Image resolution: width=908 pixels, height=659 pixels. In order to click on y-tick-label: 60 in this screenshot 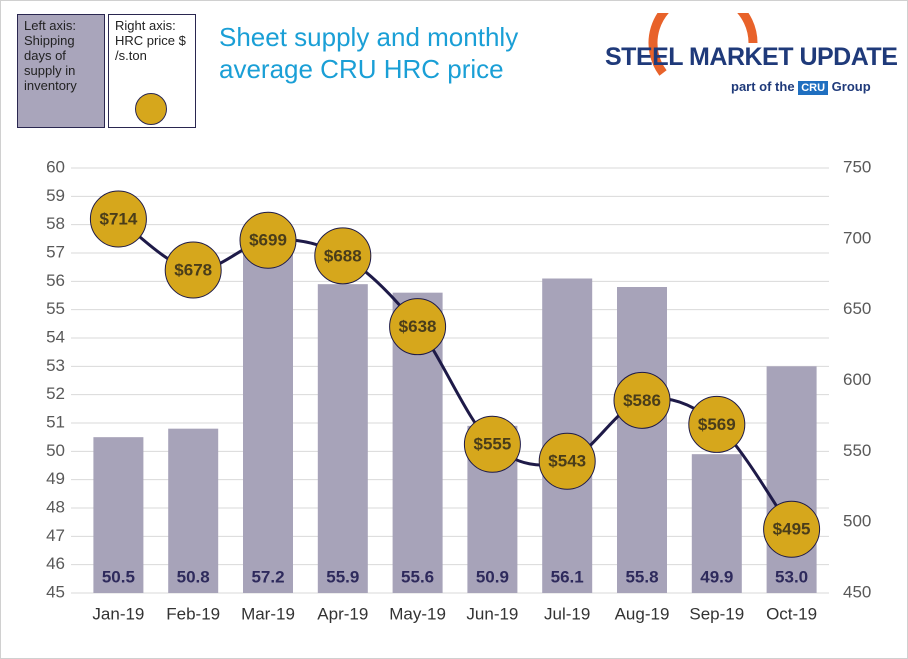, I will do `click(55, 166)`.